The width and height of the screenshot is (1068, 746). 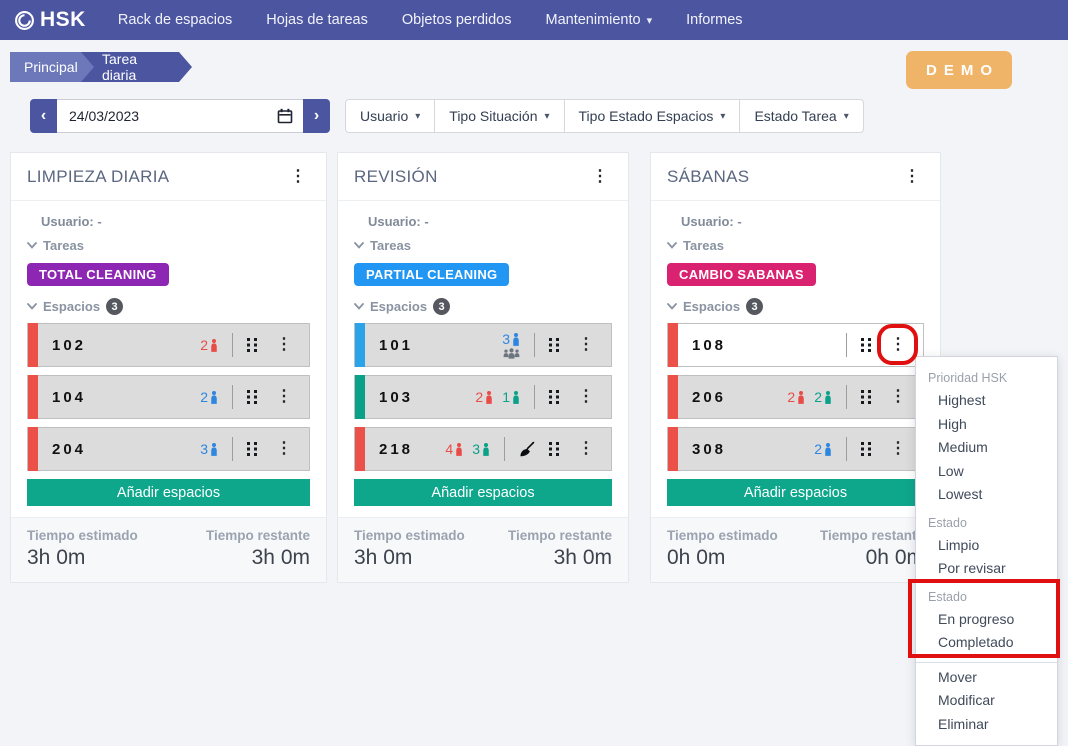 I want to click on space-row-101: 101 3 ⋮, so click(x=483, y=345).